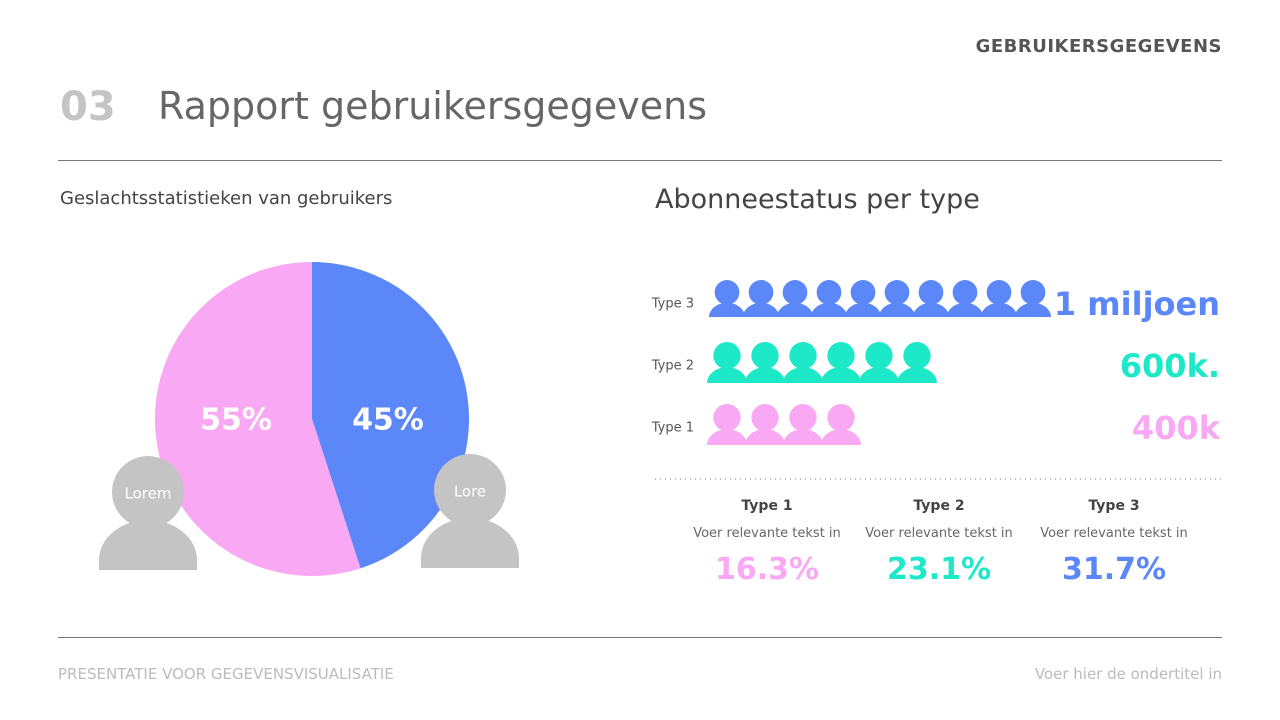 This screenshot has width=1280, height=720. I want to click on slide-title: Rapport gebruikersgegevens, so click(433, 106).